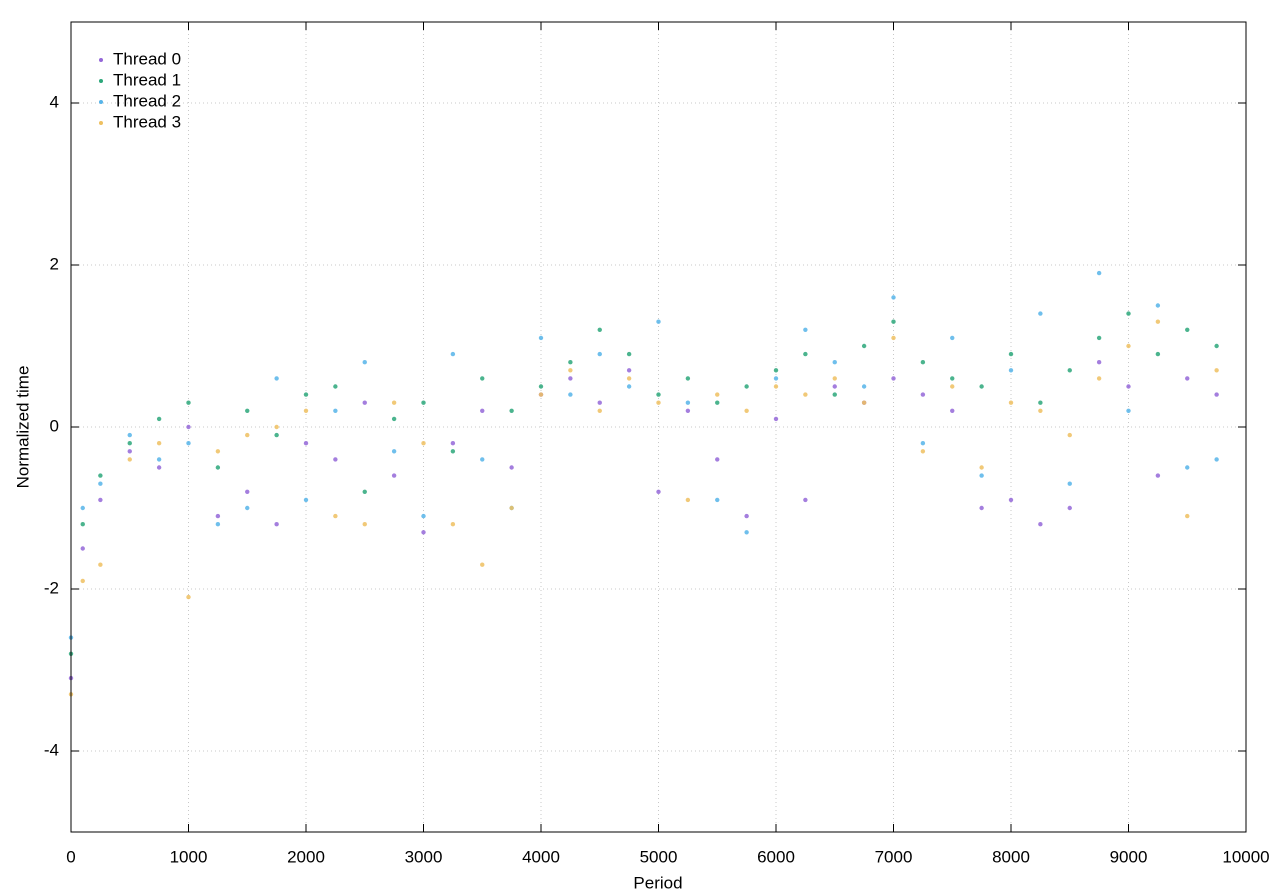 Image resolution: width=1280 pixels, height=896 pixels. Describe the element at coordinates (1245, 856) in the screenshot. I see `x-tick-label: 10000` at that location.